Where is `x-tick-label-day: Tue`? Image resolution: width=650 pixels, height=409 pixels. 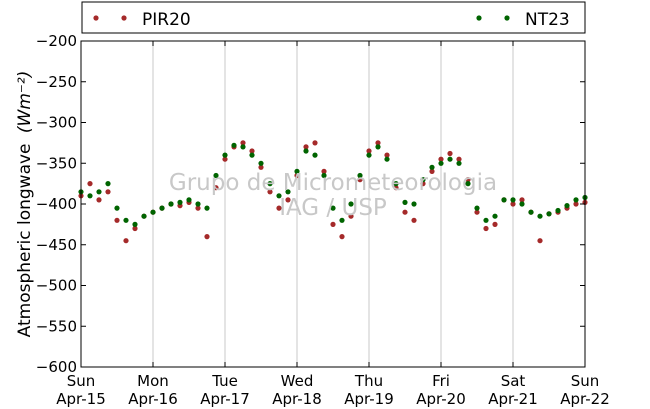
x-tick-label-day: Tue is located at coordinates (224, 381).